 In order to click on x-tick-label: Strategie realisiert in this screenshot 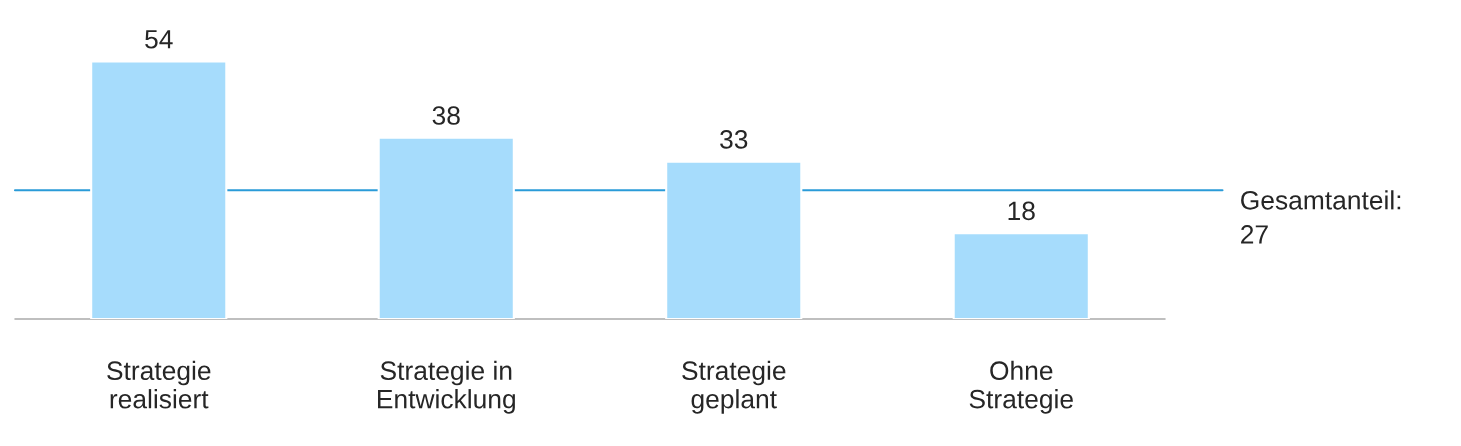, I will do `click(159, 384)`.